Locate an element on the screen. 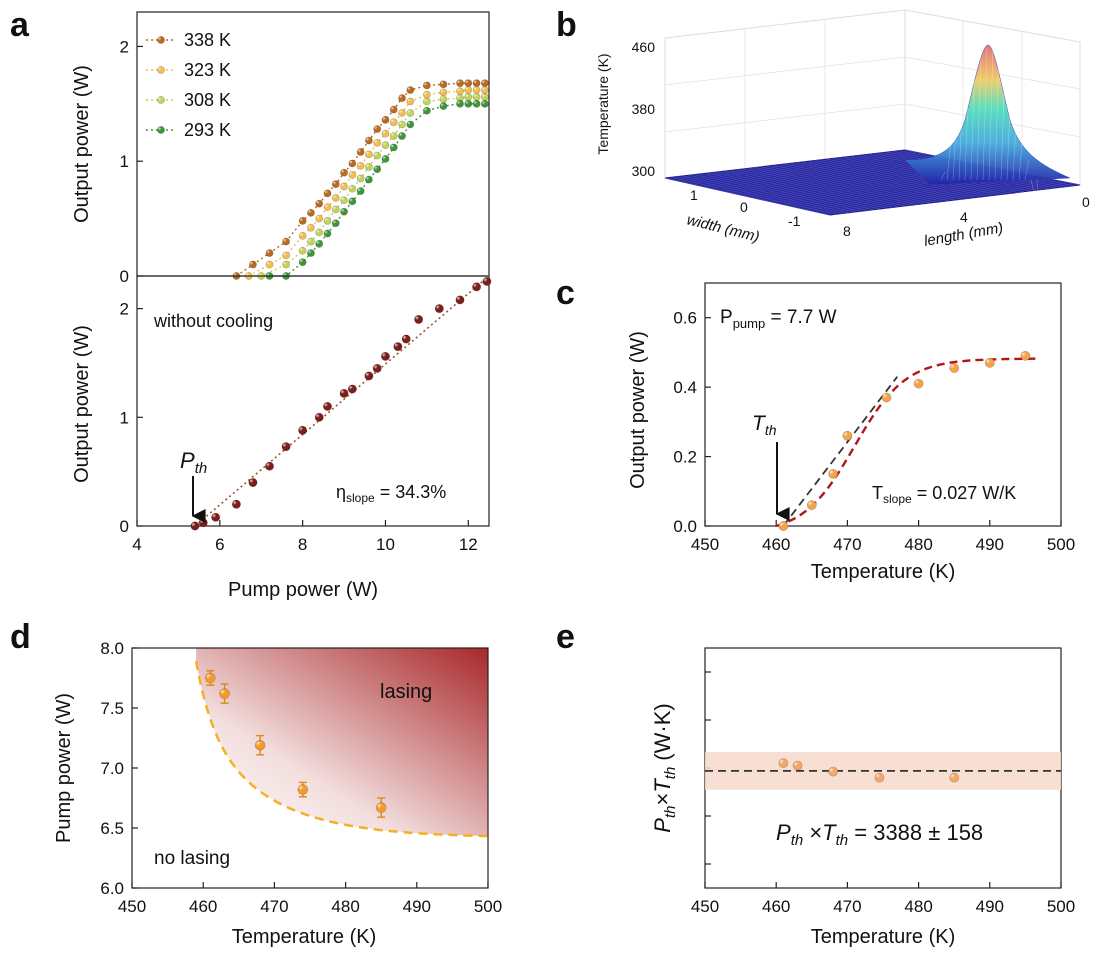  x-tick-label: 12 is located at coordinates (468, 544).